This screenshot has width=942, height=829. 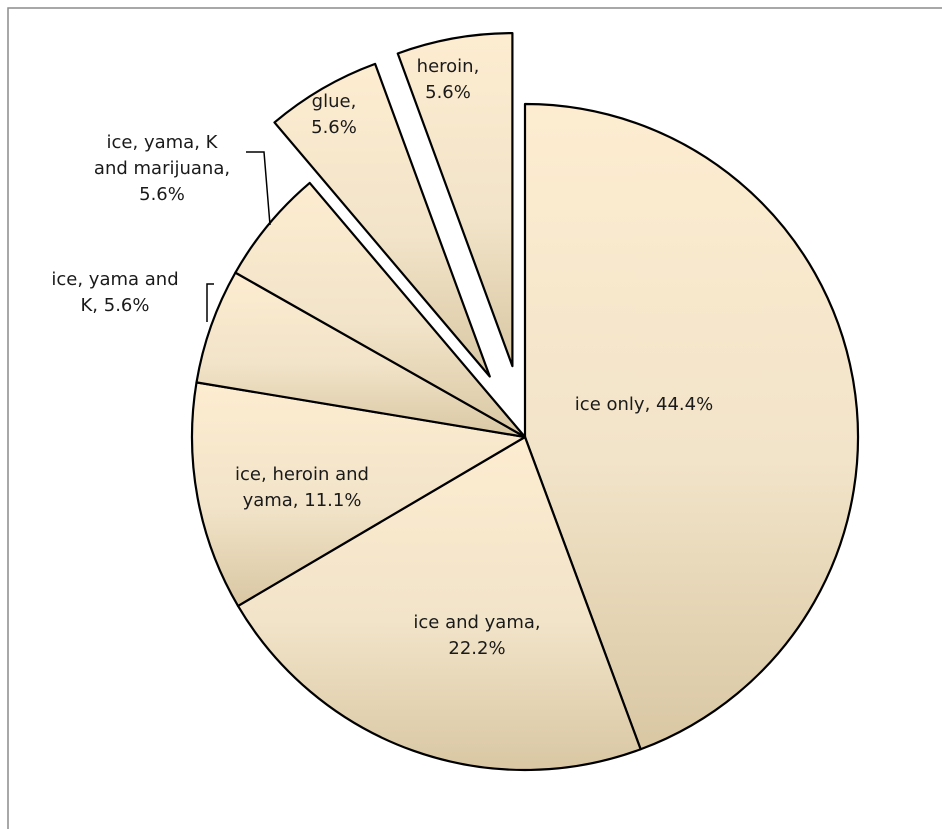 What do you see at coordinates (238, 236) in the screenshot?
I see `leader-lines-group` at bounding box center [238, 236].